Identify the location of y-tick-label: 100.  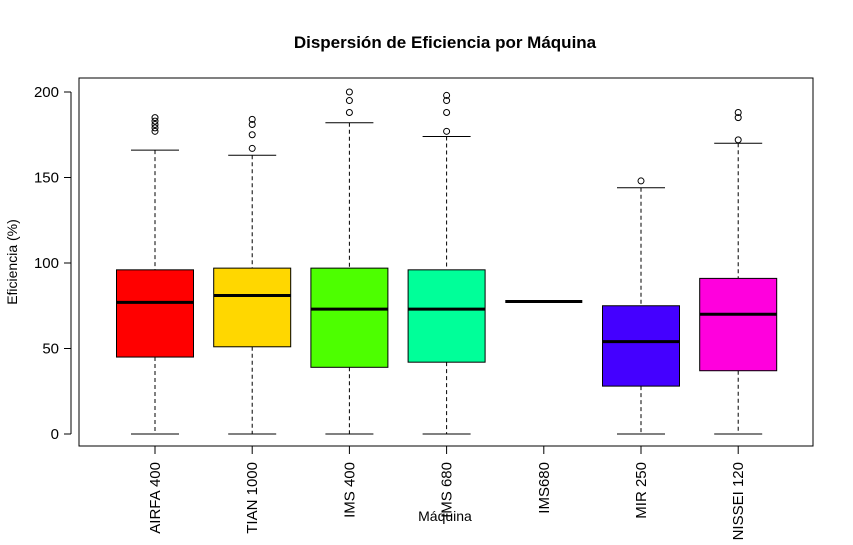
(46, 263).